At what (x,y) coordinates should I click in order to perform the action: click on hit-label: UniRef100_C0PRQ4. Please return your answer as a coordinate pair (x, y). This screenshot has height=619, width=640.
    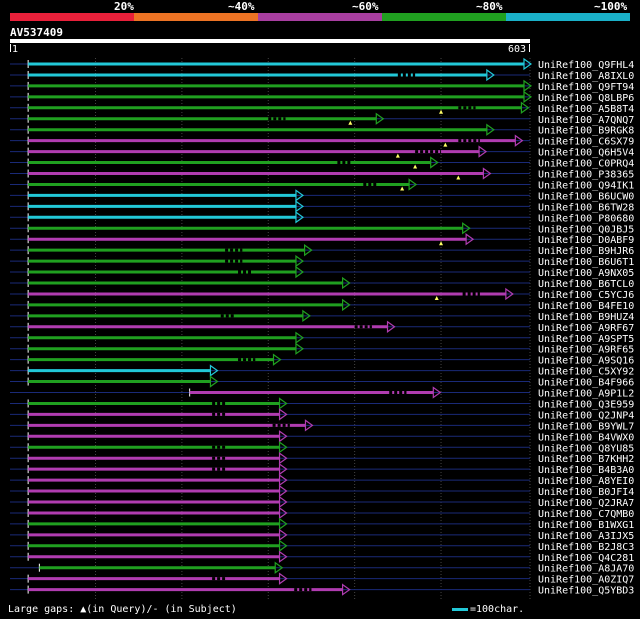
    Looking at the image, I should click on (586, 164).